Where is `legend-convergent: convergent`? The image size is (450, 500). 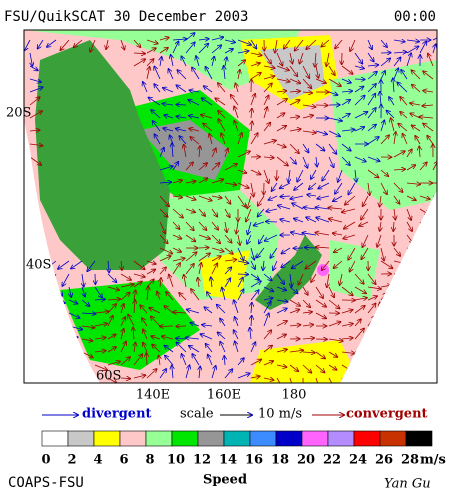
legend-convergent: convergent is located at coordinates (387, 414).